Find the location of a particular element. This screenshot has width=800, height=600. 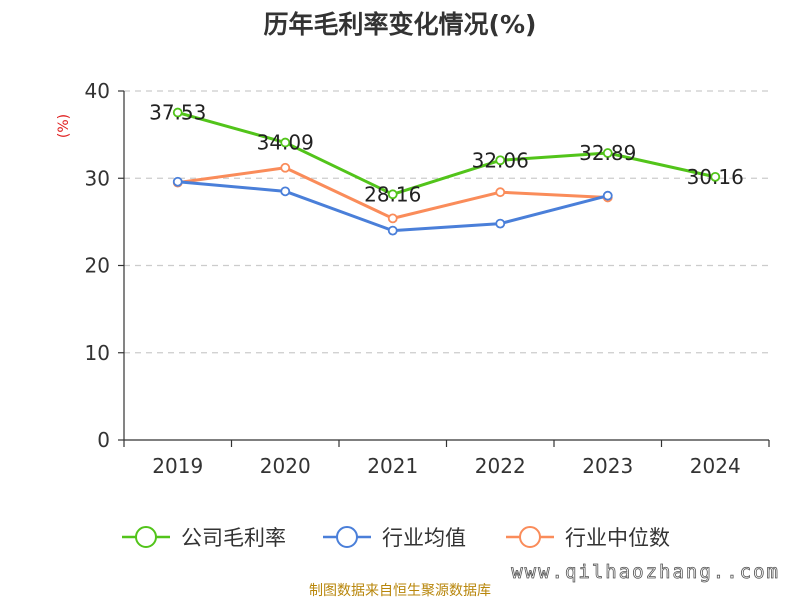

data-label: 32.06 is located at coordinates (500, 160).